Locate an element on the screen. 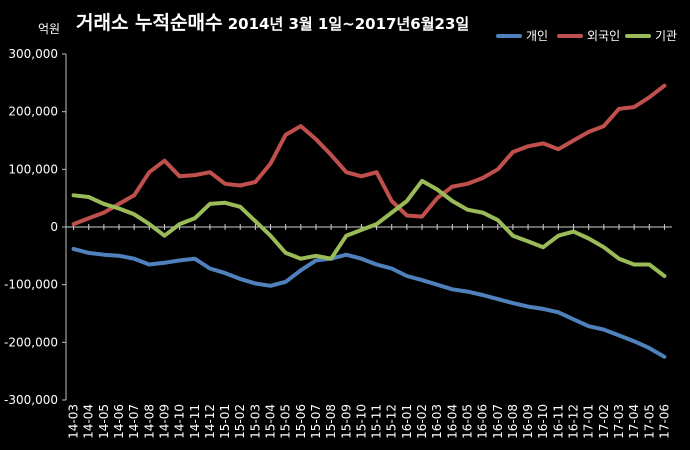 The height and width of the screenshot is (450, 690). x-tick-label: 15-02 is located at coordinates (240, 421).